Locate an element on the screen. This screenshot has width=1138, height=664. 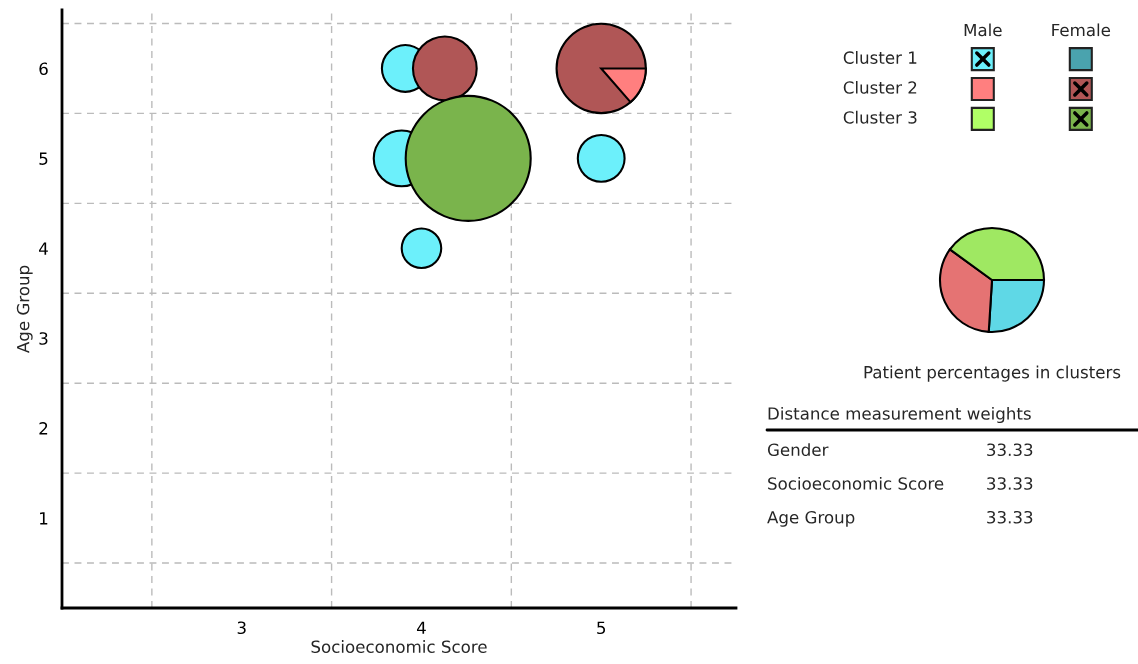
x-tick-label: 4 is located at coordinates (421, 627).